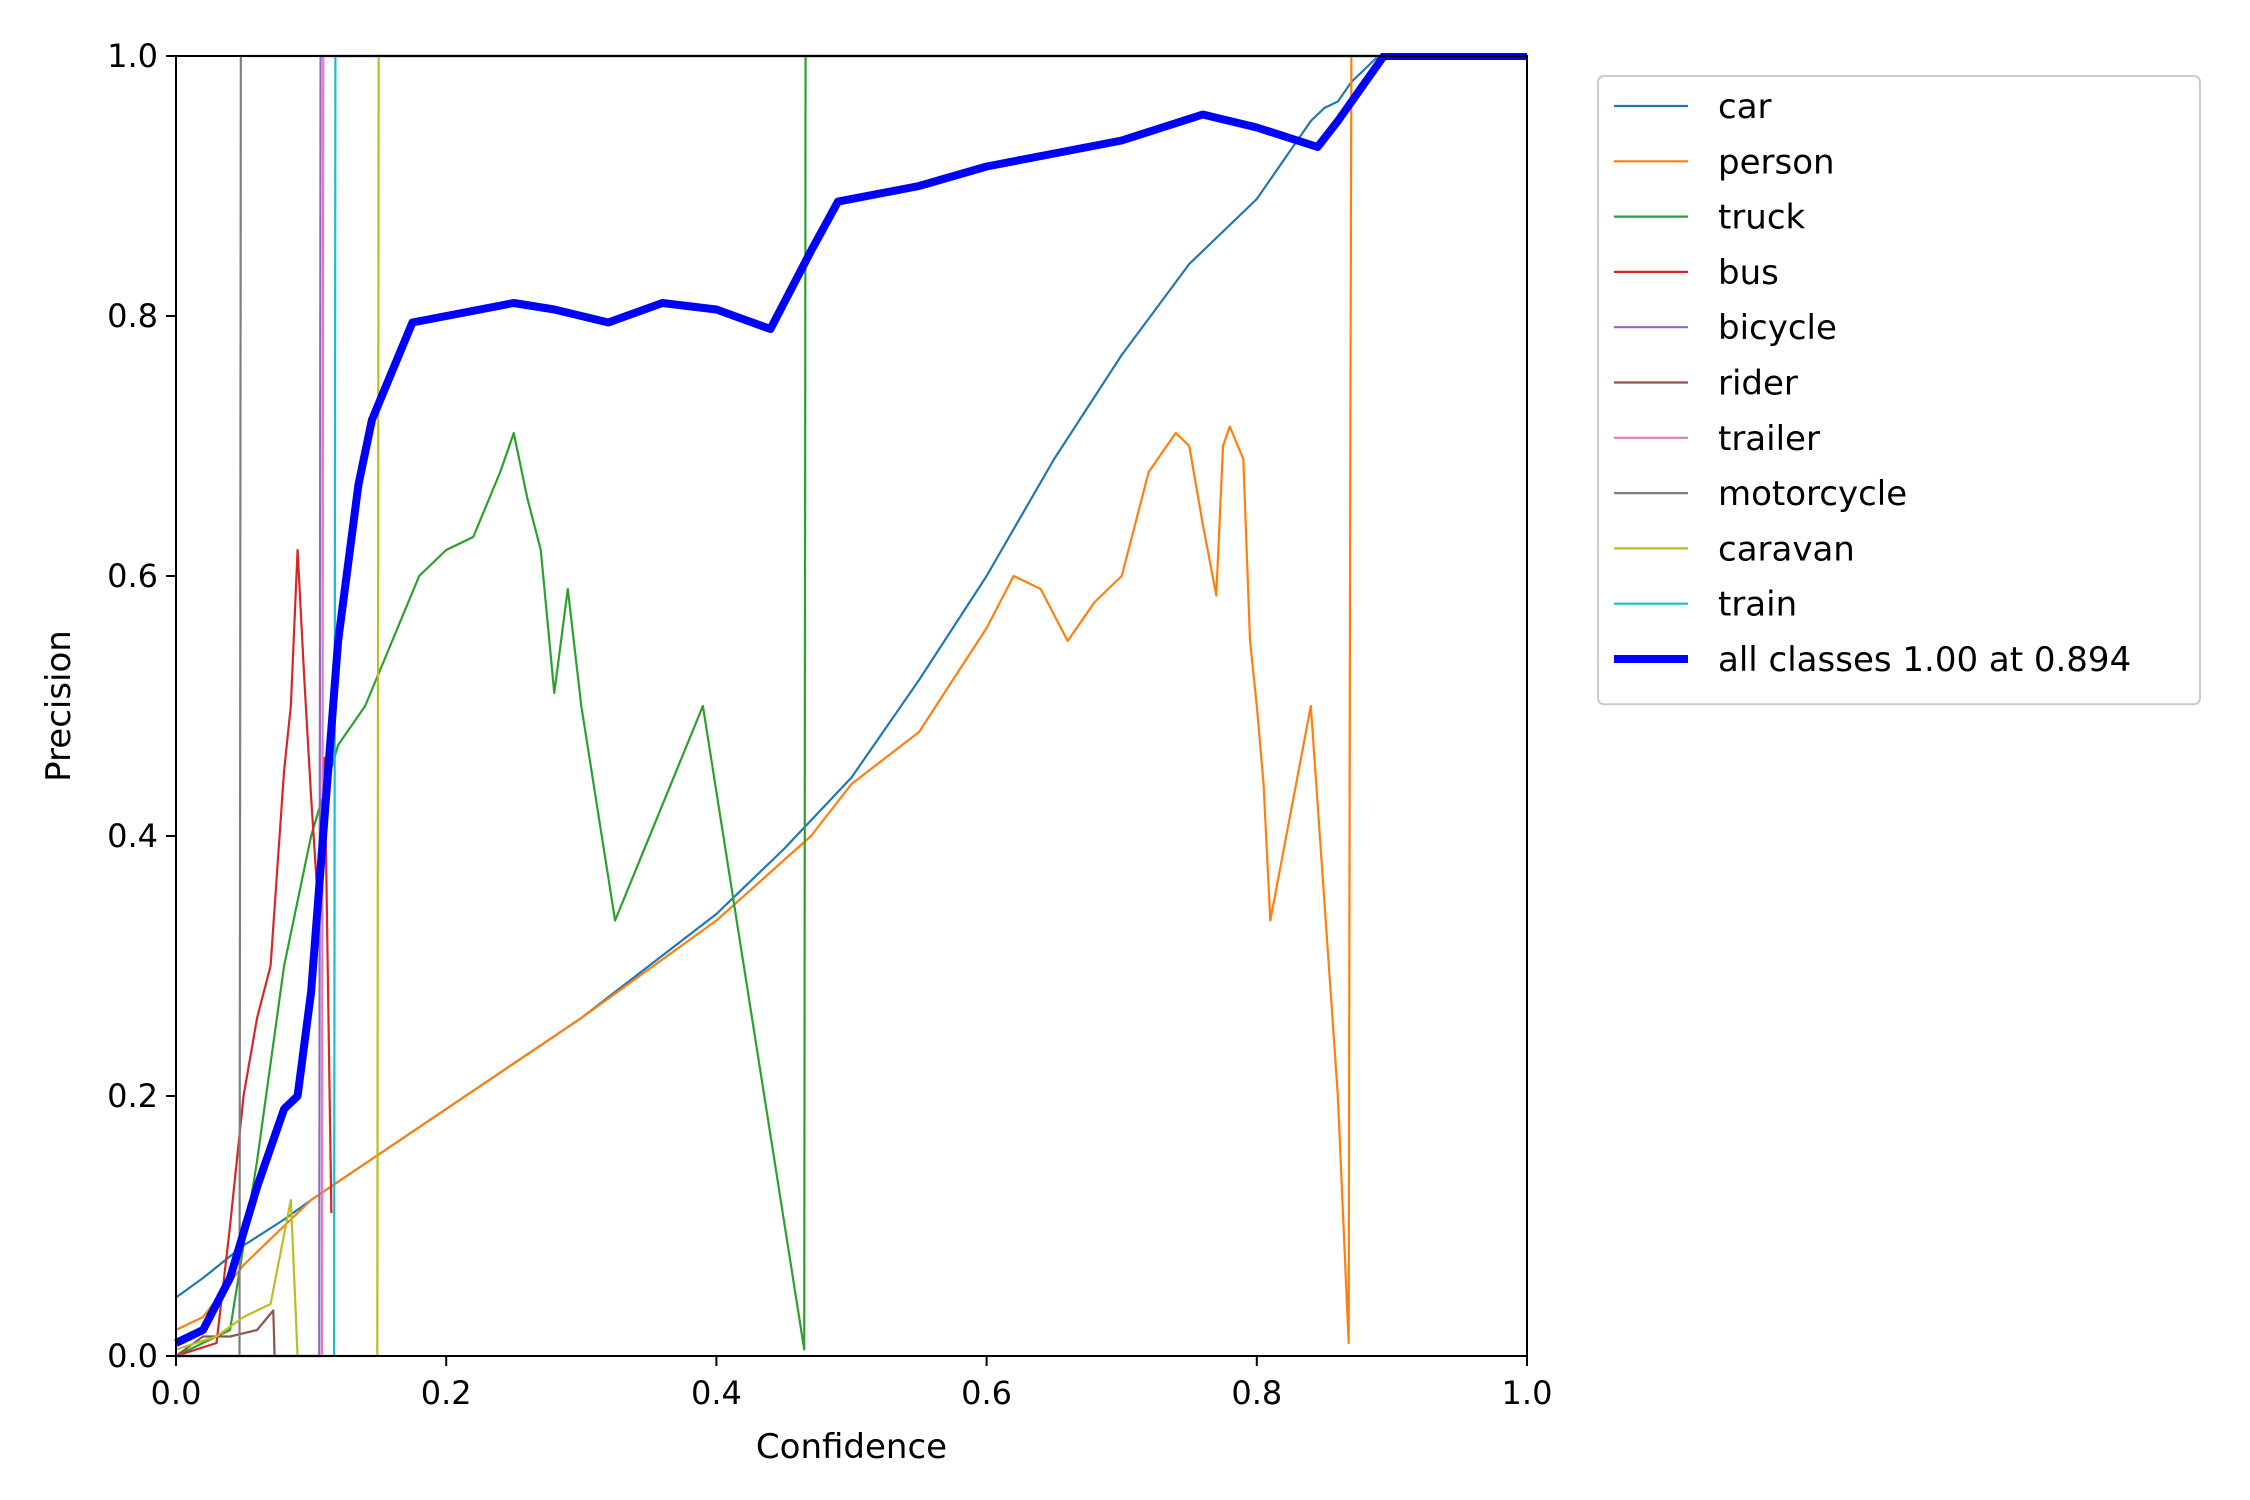 The image size is (2250, 1500). Describe the element at coordinates (132, 316) in the screenshot. I see `y-tick-label: 0.8` at that location.